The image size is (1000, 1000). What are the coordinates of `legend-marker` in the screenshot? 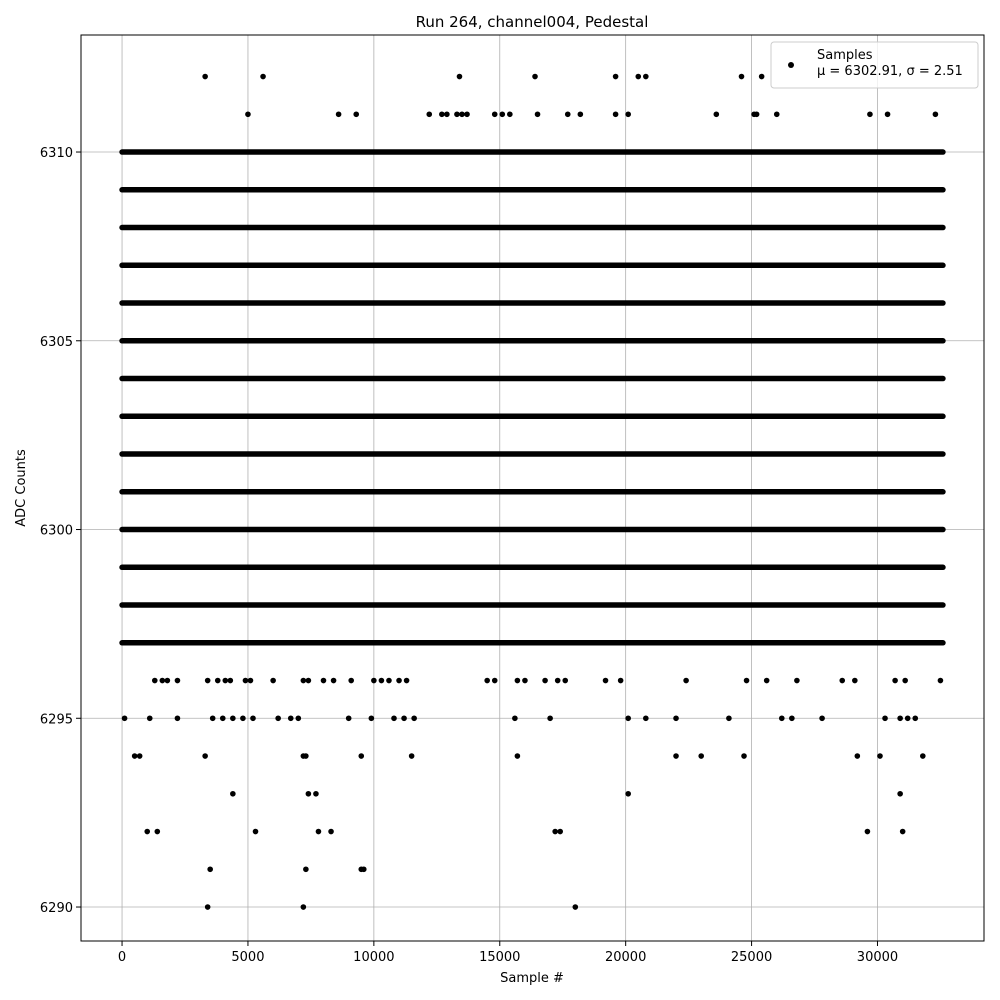 It's located at (791, 65).